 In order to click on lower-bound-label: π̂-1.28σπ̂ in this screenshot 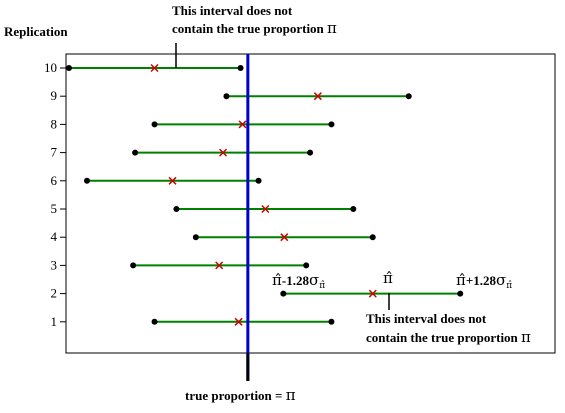, I will do `click(298, 281)`.